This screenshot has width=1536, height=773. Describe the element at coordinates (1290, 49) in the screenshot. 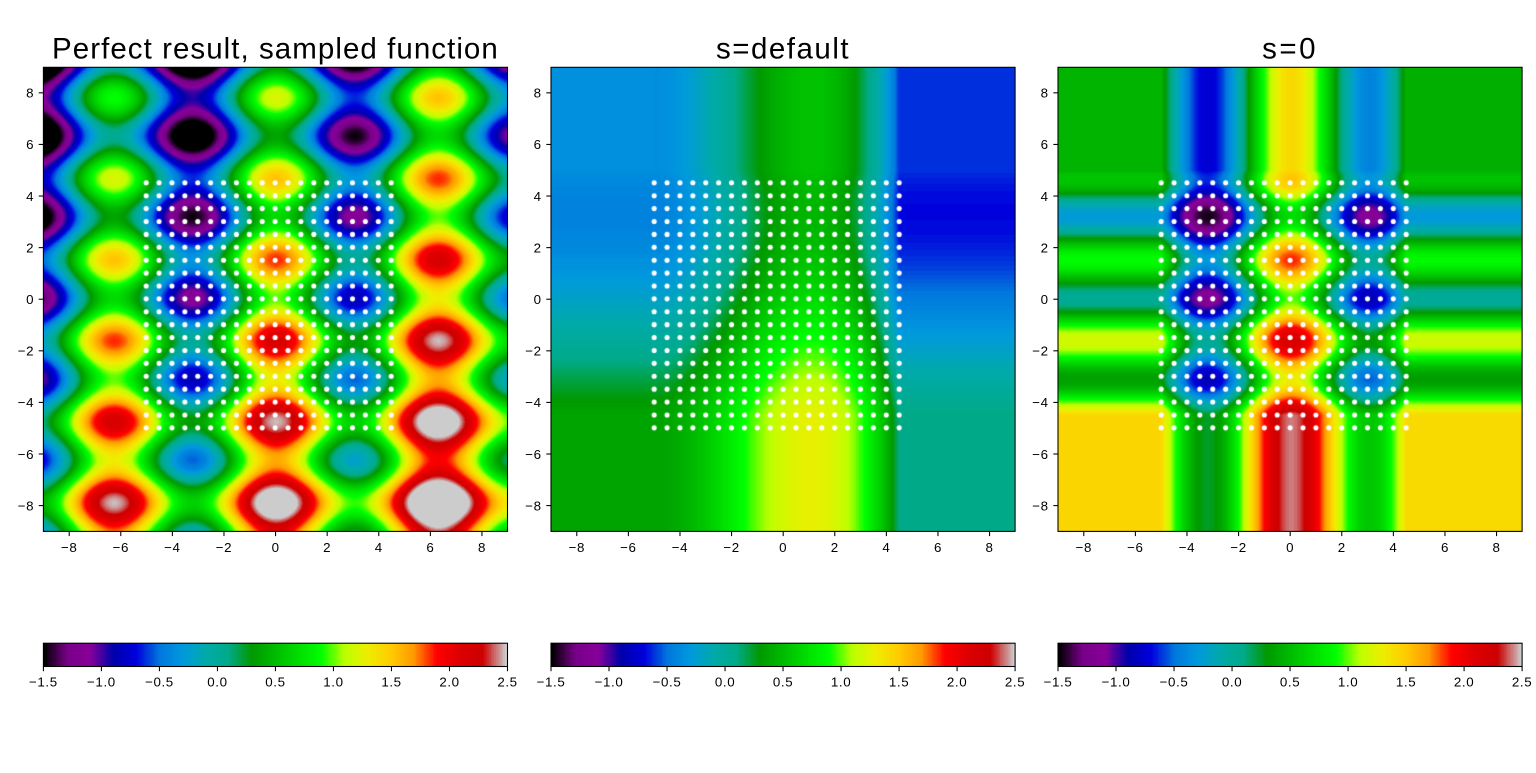

I see `svg-text: s=0` at that location.